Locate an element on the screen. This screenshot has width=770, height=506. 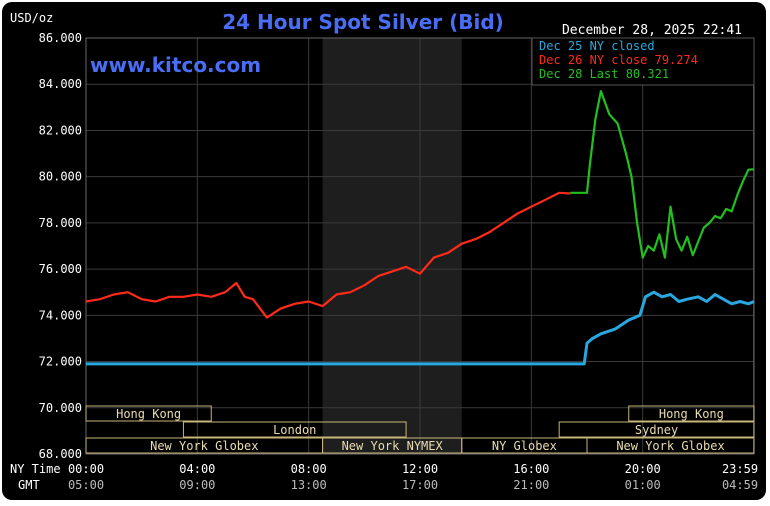
y-tick-label: 82.000 is located at coordinates (60, 130).